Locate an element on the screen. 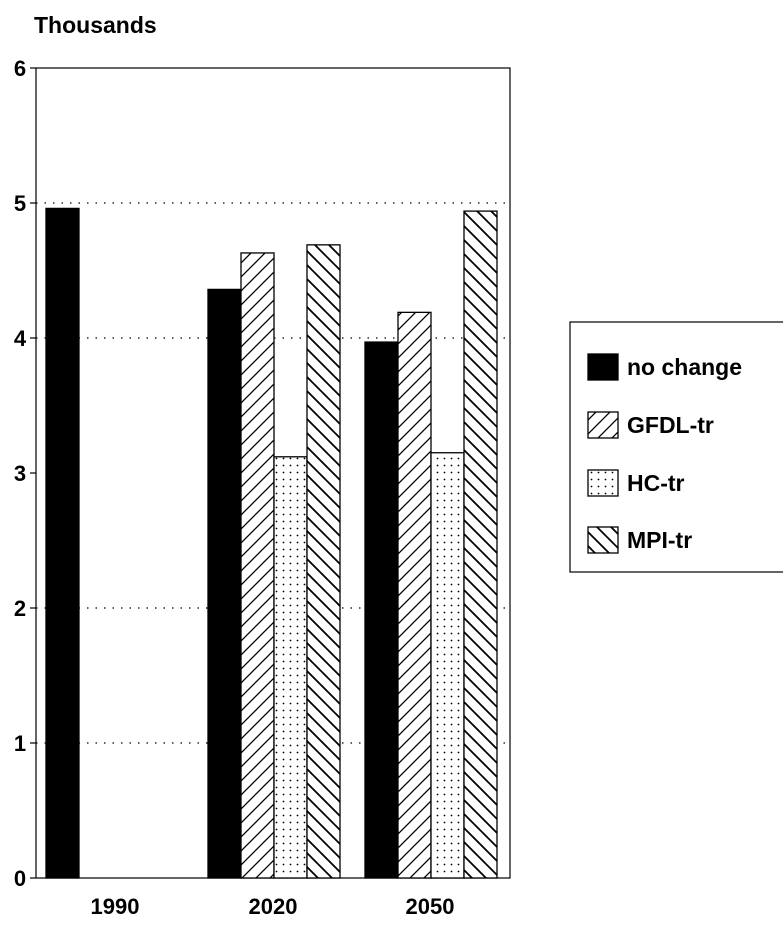 This screenshot has width=783, height=925. x-axis-ticks: 1990 2020 2050 is located at coordinates (273, 906).